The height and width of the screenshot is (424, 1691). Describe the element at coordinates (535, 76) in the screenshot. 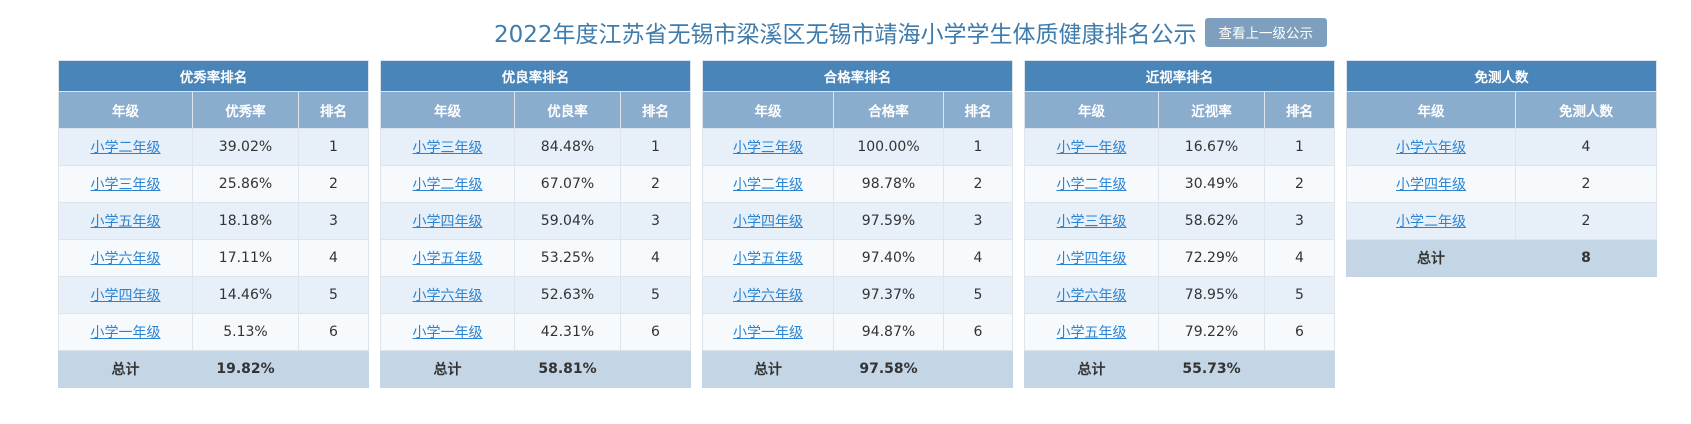

I see `table-title: 优良率排名` at that location.